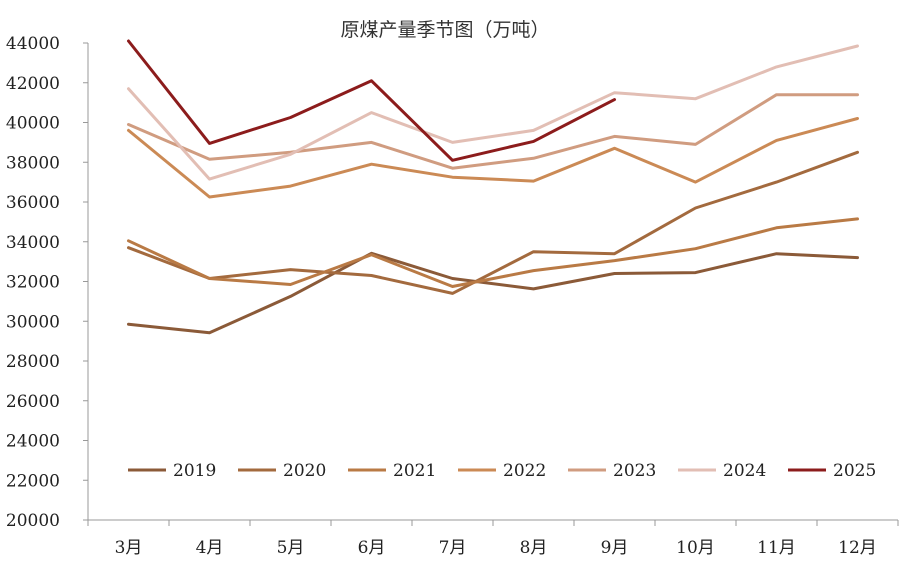 The image size is (917, 583). Describe the element at coordinates (33, 124) in the screenshot. I see `y-tick-label: 40000` at that location.